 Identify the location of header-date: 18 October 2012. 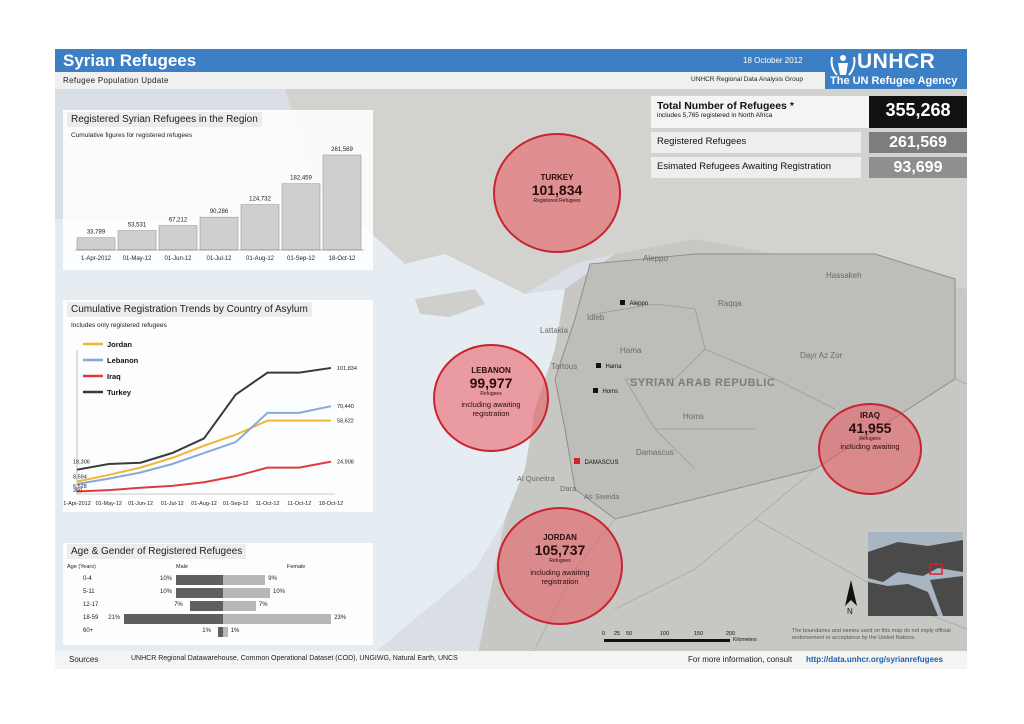
(773, 60).